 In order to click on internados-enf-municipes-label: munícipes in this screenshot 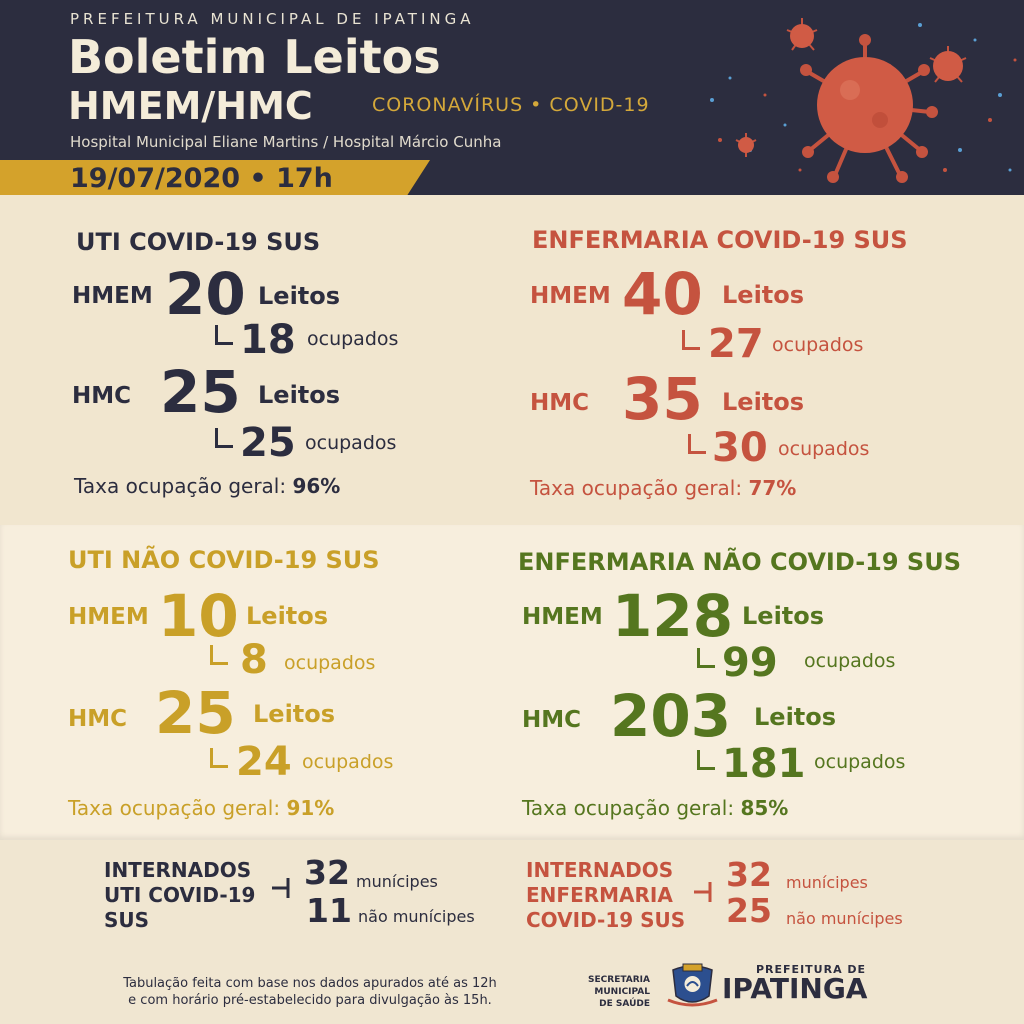, I will do `click(827, 882)`.